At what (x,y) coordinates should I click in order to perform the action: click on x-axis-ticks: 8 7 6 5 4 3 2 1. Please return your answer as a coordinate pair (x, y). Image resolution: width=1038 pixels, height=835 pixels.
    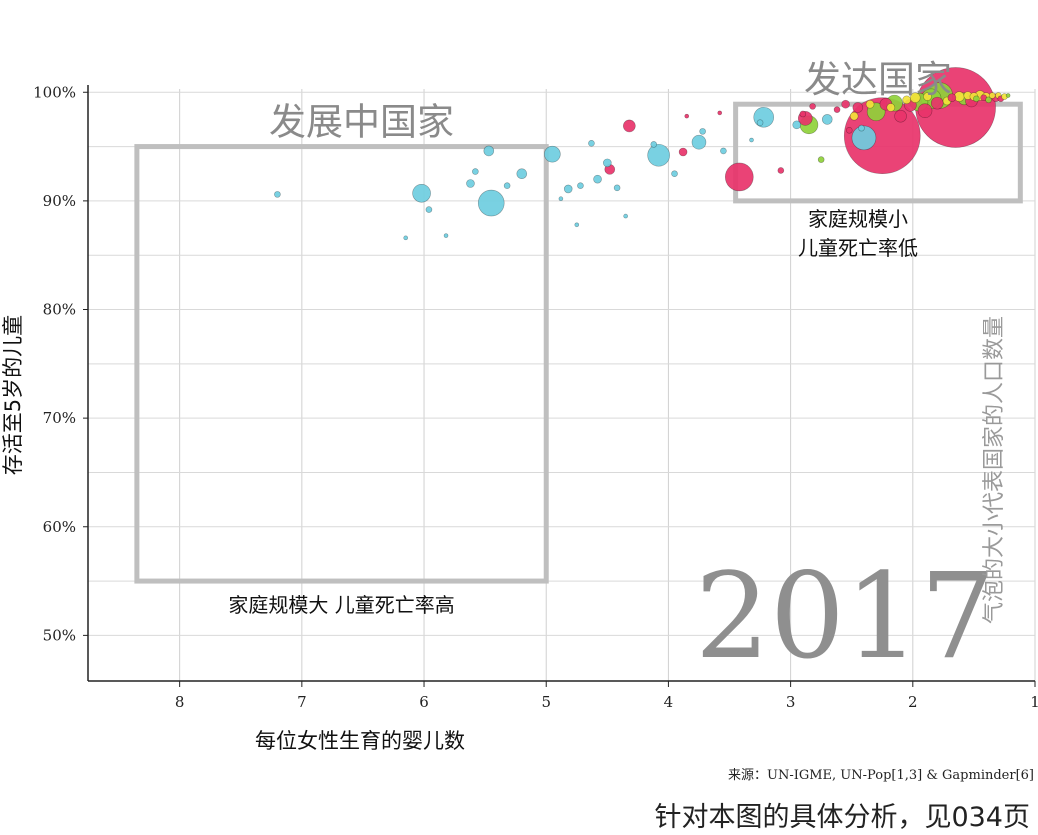
    Looking at the image, I should click on (606, 696).